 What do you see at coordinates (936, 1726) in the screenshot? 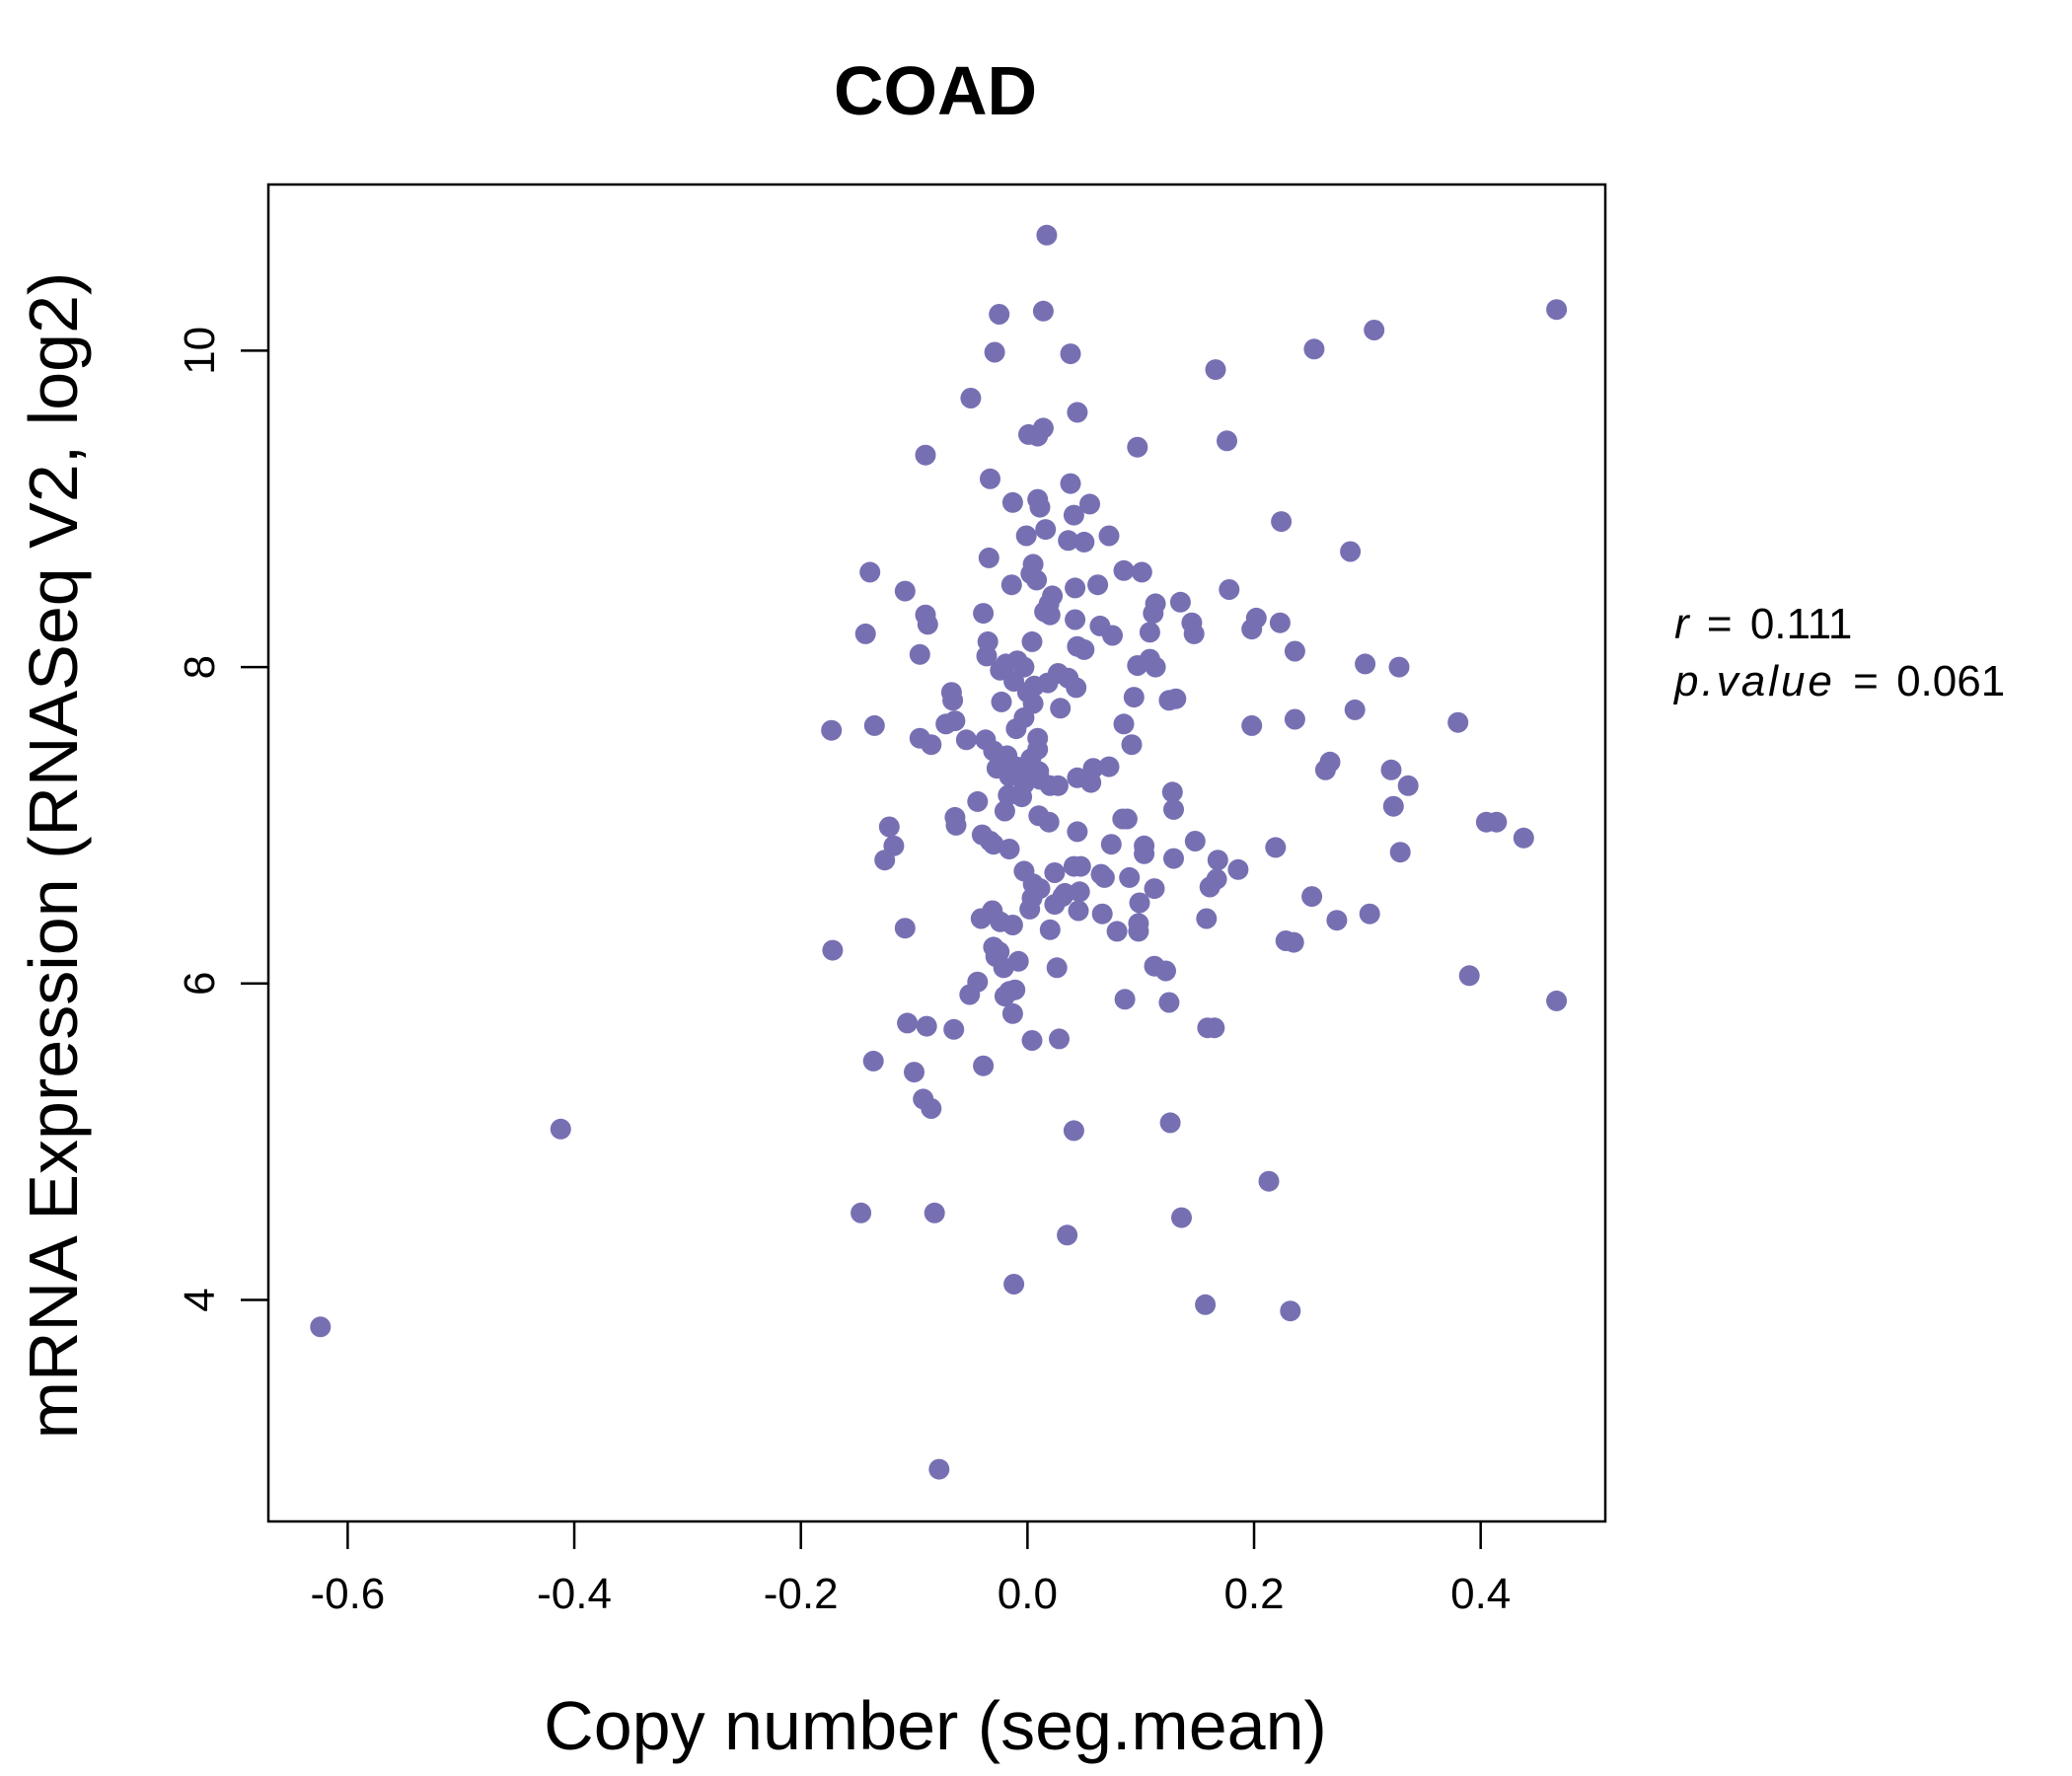
I see `x-axis-label: Copy number (seg.mean)` at bounding box center [936, 1726].